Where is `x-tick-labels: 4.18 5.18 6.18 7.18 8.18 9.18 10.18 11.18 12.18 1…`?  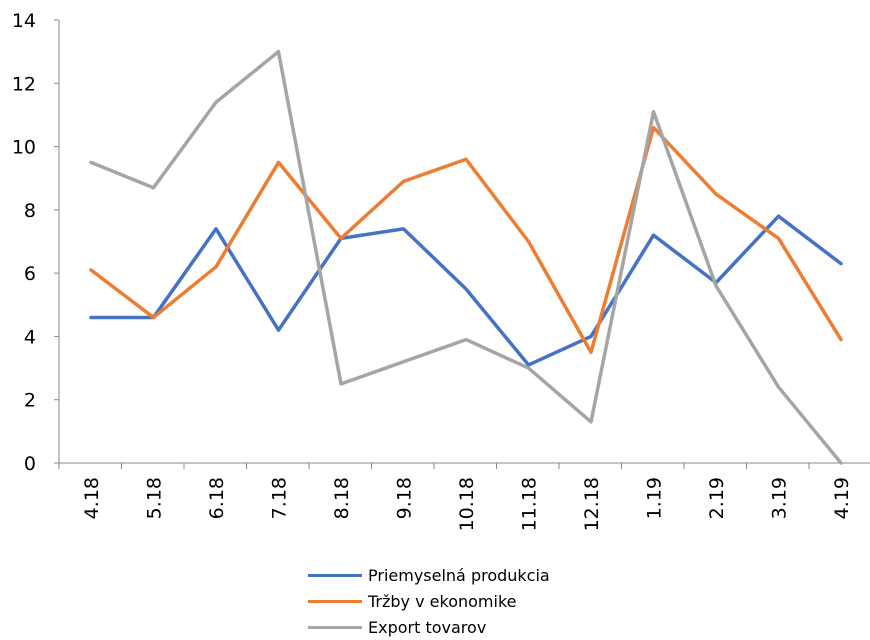 x-tick-labels: 4.18 5.18 6.18 7.18 8.18 9.18 10.18 11.18 12.18 1… is located at coordinates (467, 504).